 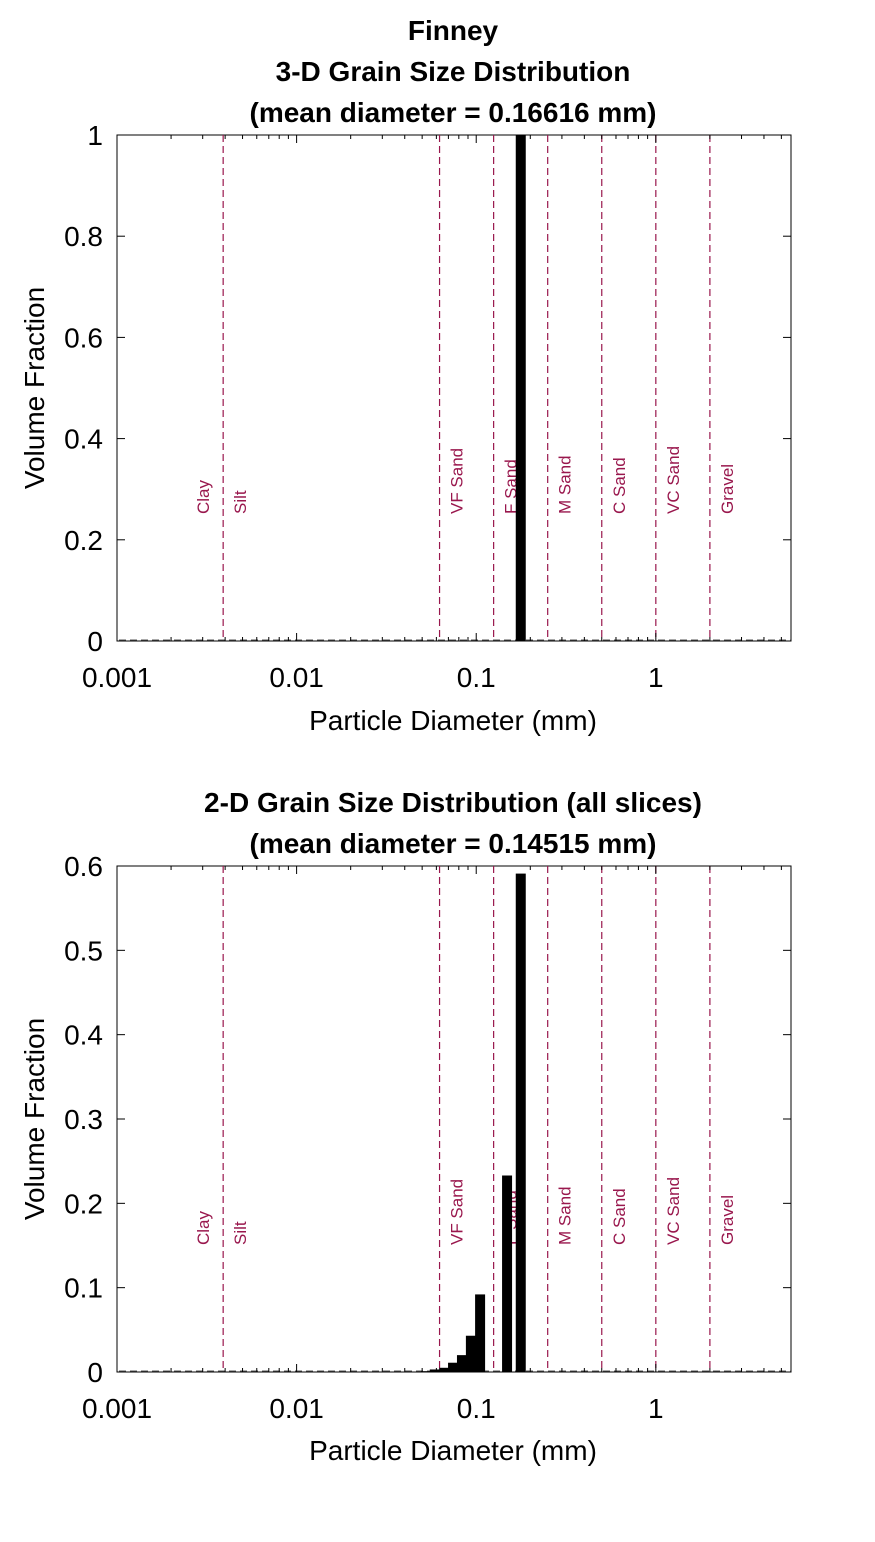 What do you see at coordinates (453, 71) in the screenshot?
I see `chart-title-line: 3-D Grain Size Distribution` at bounding box center [453, 71].